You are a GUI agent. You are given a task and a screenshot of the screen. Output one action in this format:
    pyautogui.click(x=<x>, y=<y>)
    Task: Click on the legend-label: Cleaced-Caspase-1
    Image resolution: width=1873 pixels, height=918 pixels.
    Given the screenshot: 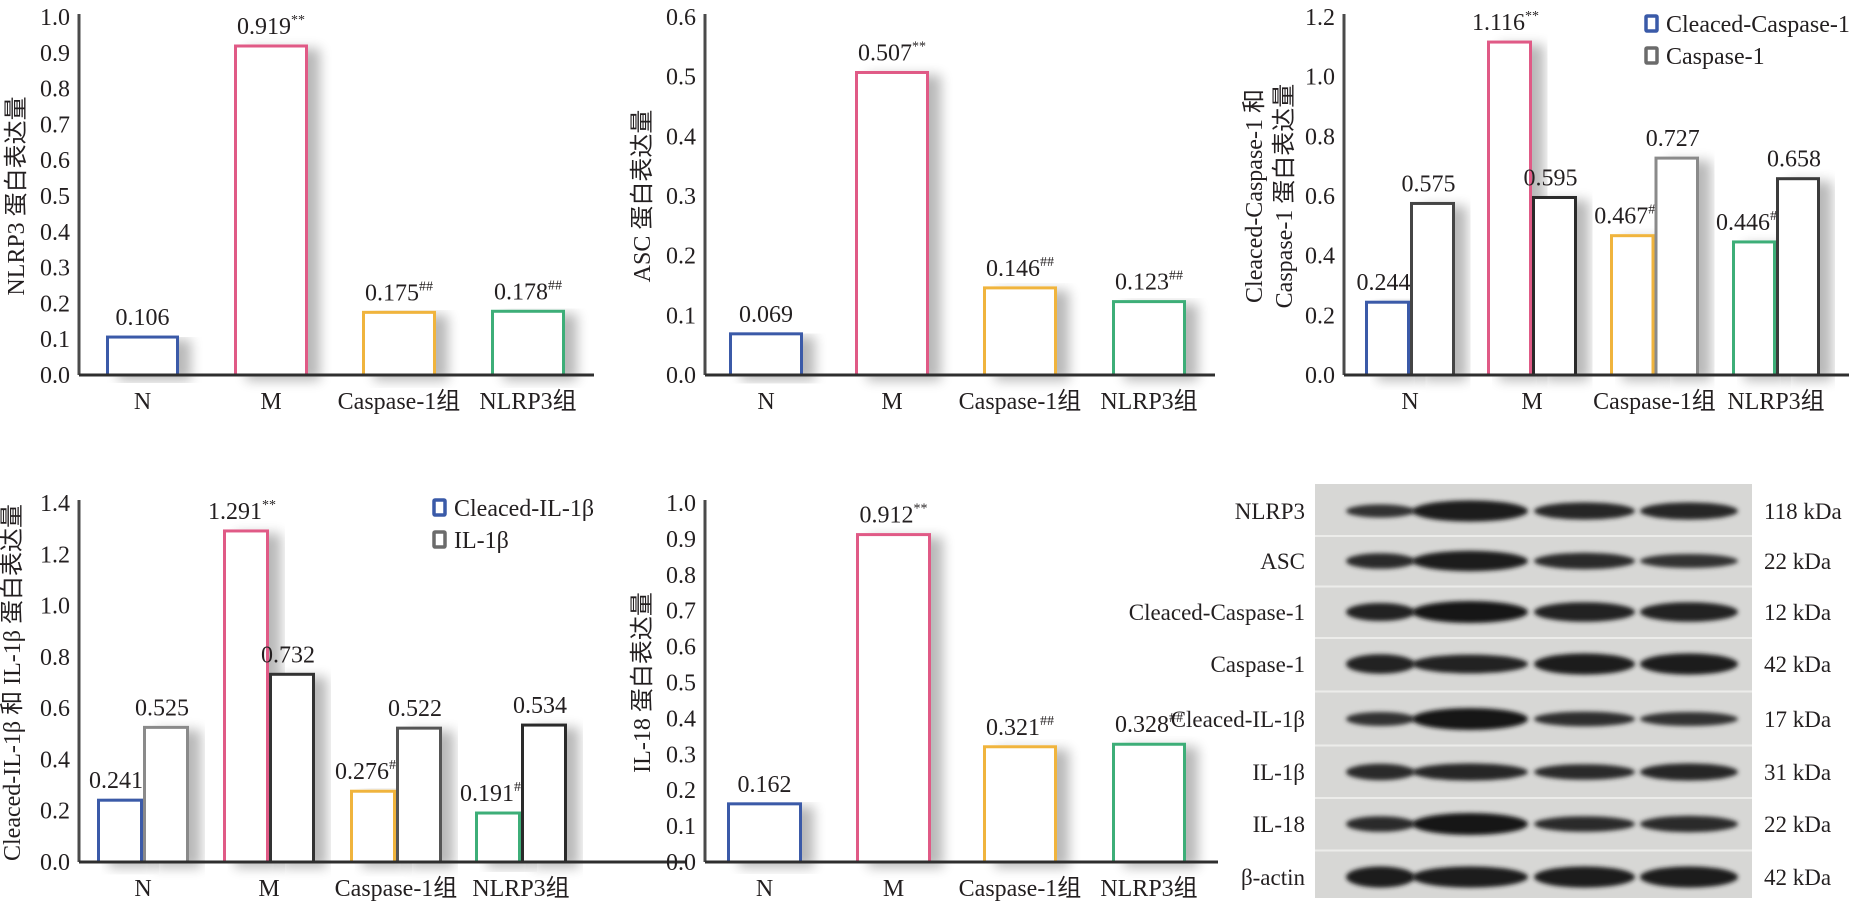 What is the action you would take?
    pyautogui.click(x=1758, y=25)
    